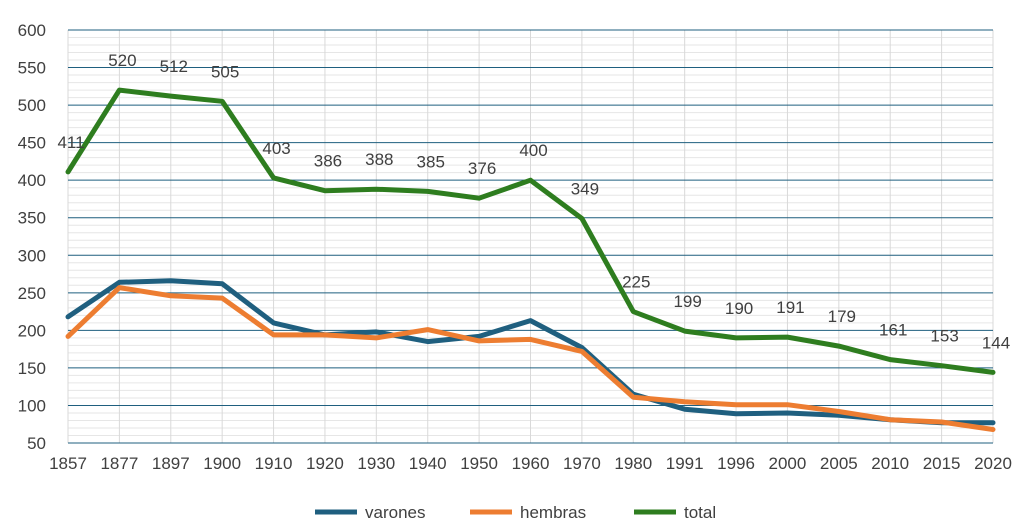 Image resolution: width=1024 pixels, height=532 pixels. Describe the element at coordinates (515, 512) in the screenshot. I see `legend: varones hembras total` at that location.